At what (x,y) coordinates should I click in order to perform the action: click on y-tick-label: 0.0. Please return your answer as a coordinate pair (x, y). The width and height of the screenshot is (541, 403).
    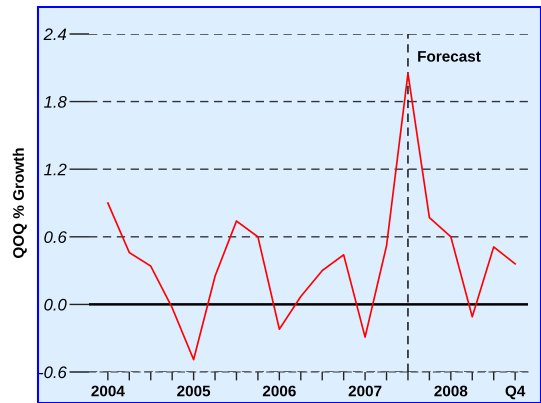
    Looking at the image, I should click on (55, 304).